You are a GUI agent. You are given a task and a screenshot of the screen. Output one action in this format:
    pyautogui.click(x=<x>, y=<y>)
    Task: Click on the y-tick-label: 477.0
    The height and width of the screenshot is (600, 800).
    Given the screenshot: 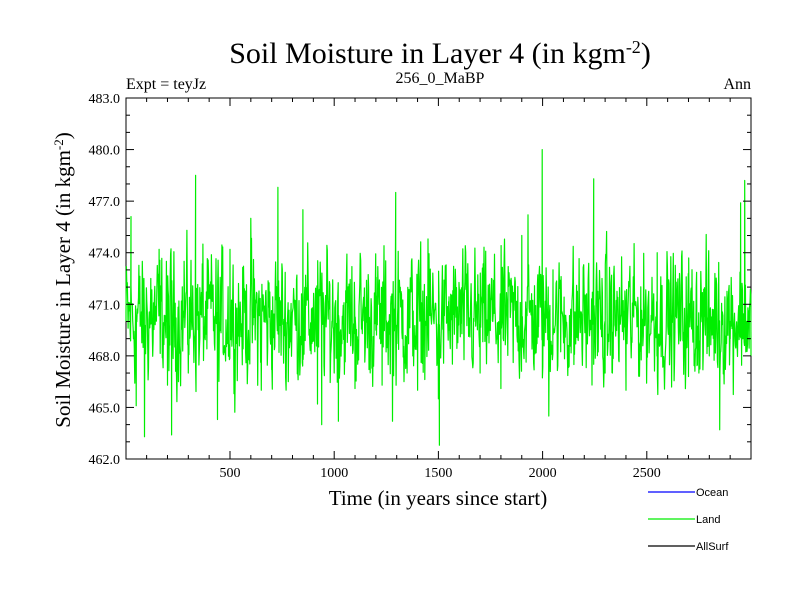 What is the action you would take?
    pyautogui.click(x=105, y=202)
    